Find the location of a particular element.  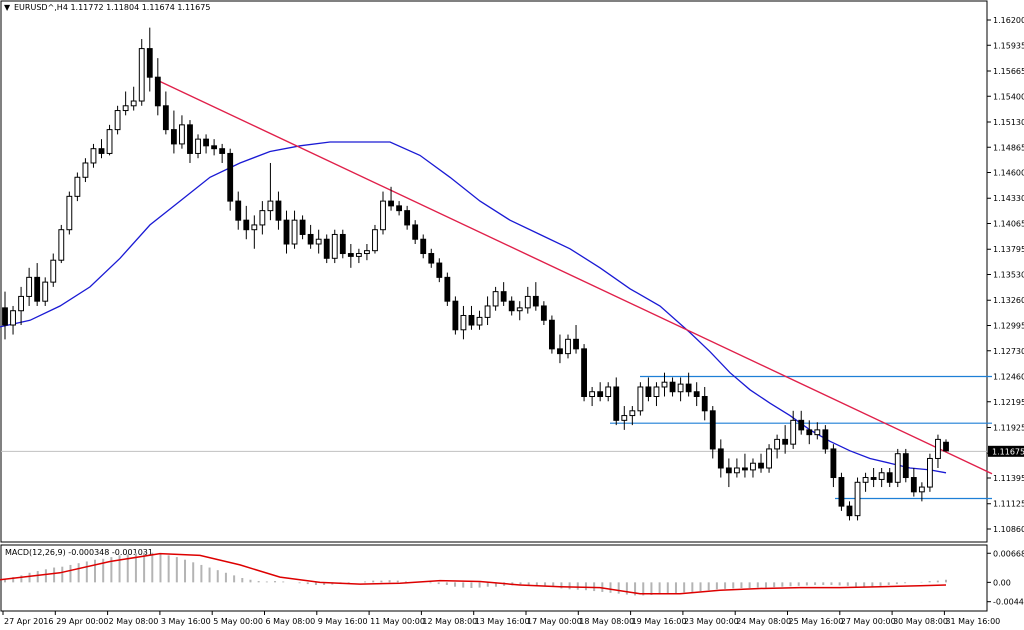

price-tick-label: 1.15935 is located at coordinates (1008, 45).